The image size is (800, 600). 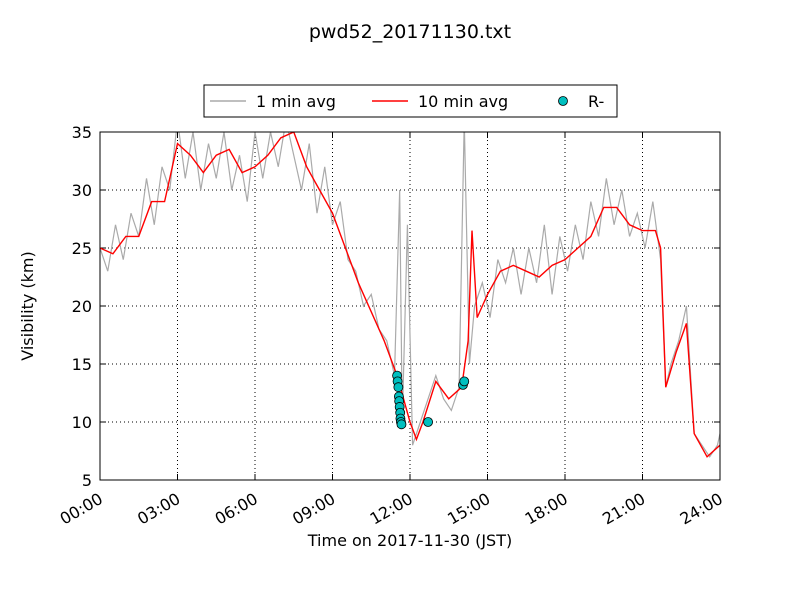 What do you see at coordinates (563, 101) in the screenshot?
I see `legend-marker` at bounding box center [563, 101].